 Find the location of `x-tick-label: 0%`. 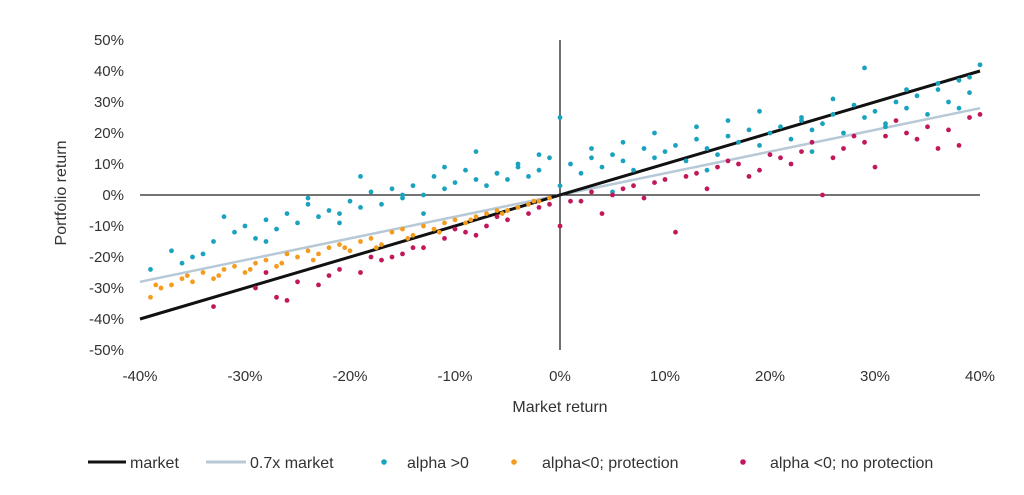

x-tick-label: 0% is located at coordinates (560, 376).